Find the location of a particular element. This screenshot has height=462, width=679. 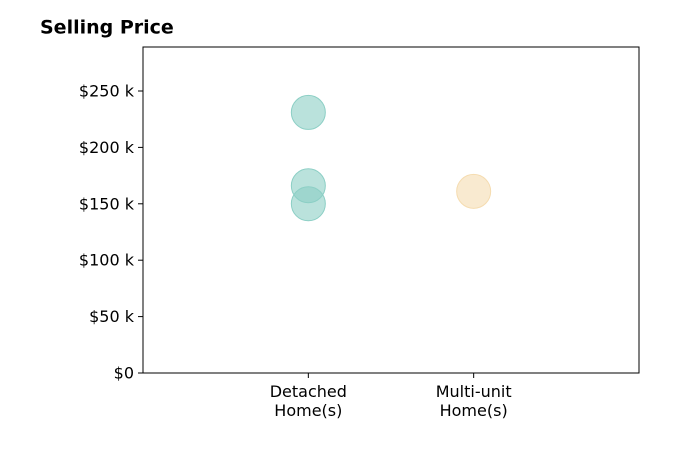

x-tick-label: Detached Home(s) is located at coordinates (308, 401).